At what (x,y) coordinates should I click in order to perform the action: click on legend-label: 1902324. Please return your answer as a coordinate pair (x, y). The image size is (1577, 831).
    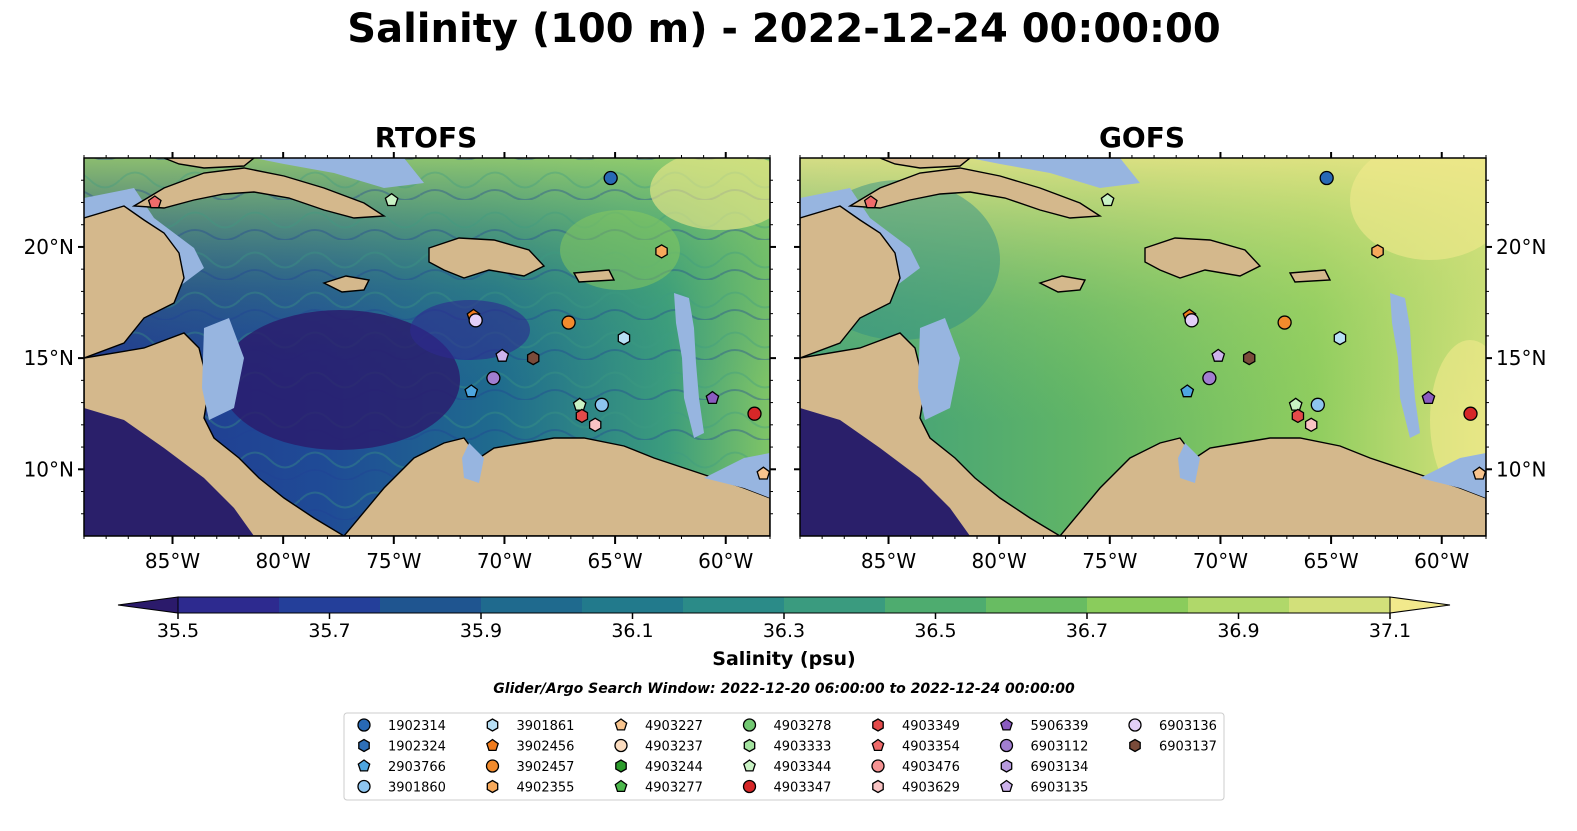
    Looking at the image, I should click on (417, 747).